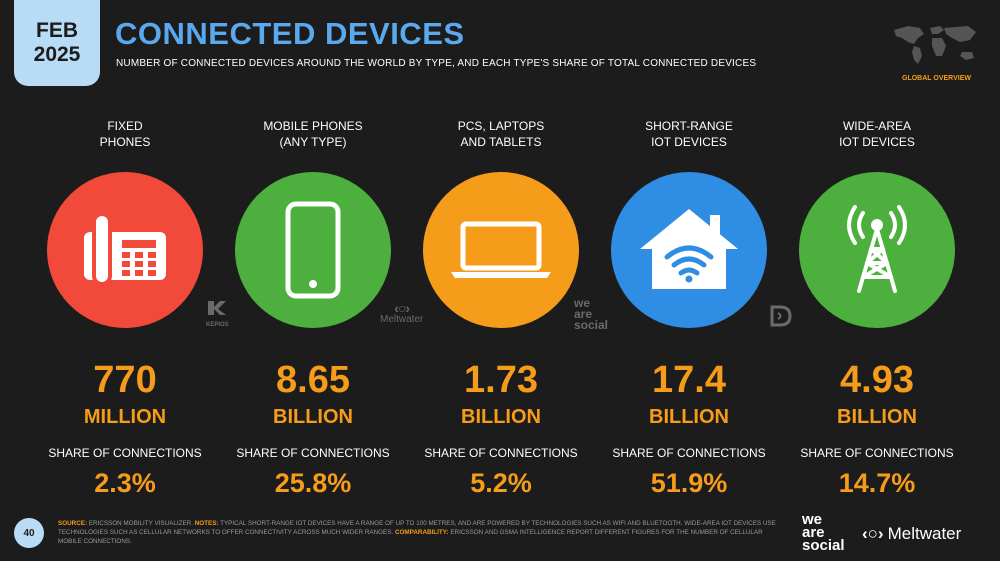  I want to click on meltwater-watermark-icon: ‹○›, so click(402, 308).